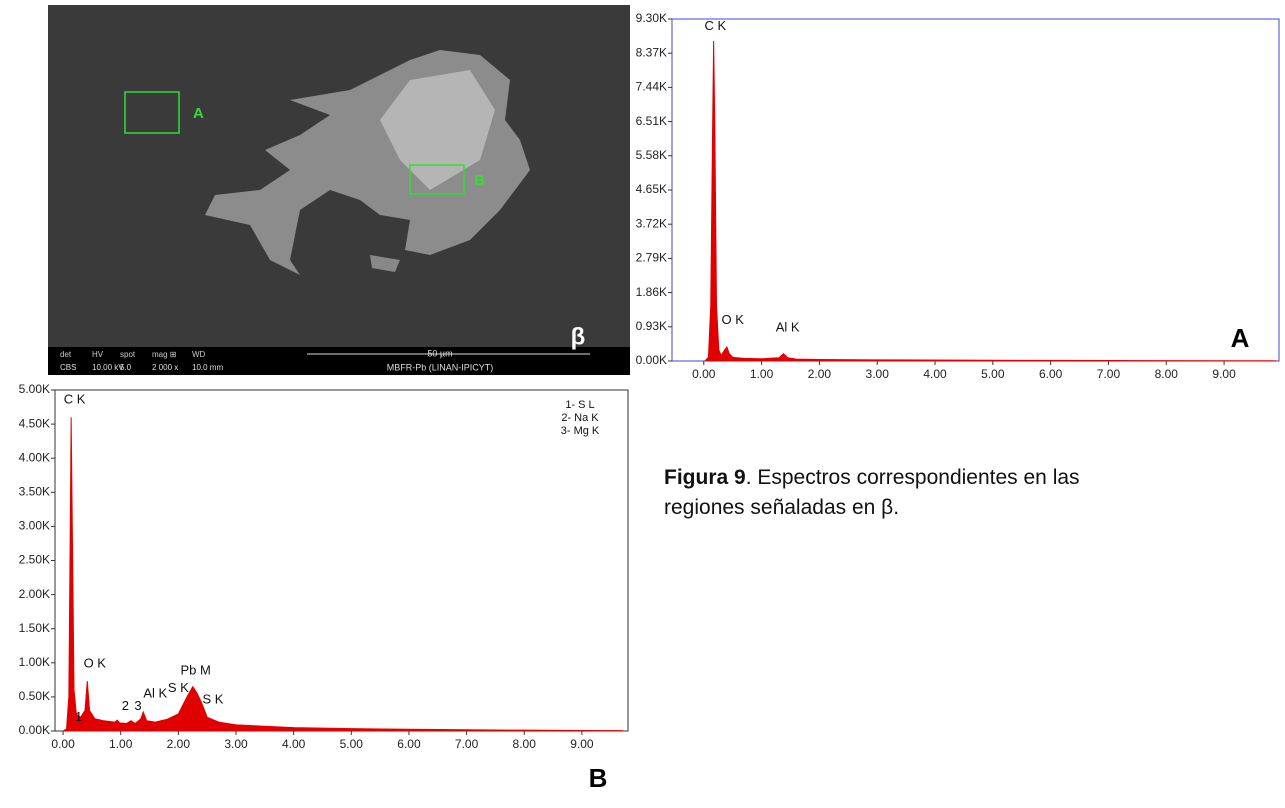 Image resolution: width=1285 pixels, height=808 pixels. What do you see at coordinates (199, 354) in the screenshot?
I see `databar-header: WD` at bounding box center [199, 354].